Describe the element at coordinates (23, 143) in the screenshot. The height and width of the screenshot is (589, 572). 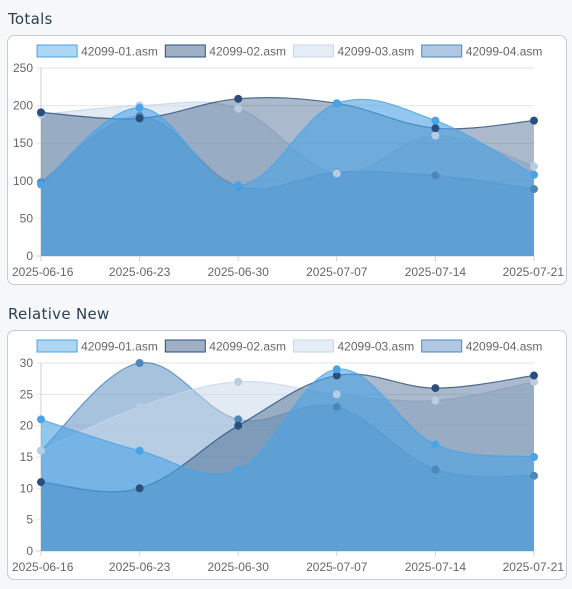
I see `y-tick-label: 150` at that location.